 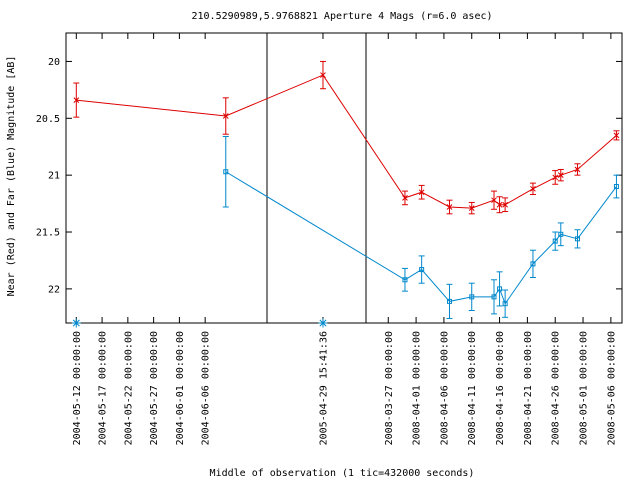 I want to click on x-tick-label: 2004-05-27 00:00:00, so click(x=154, y=388).